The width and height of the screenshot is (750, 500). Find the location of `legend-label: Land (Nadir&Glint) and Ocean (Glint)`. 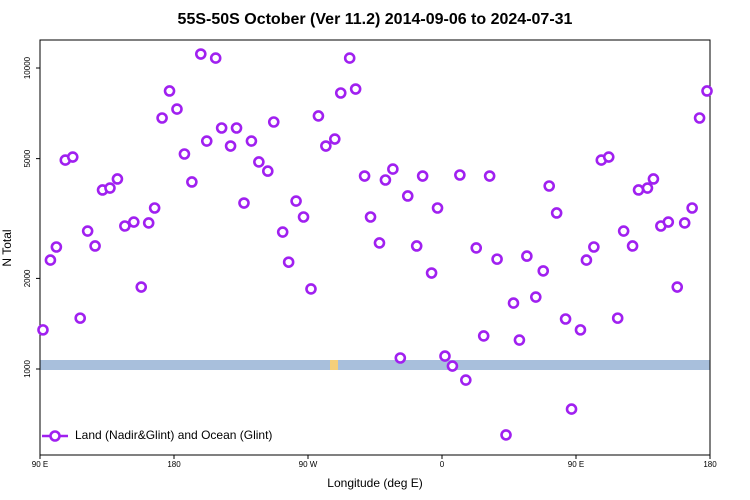

legend-label: Land (Nadir&Glint) and Ocean (Glint) is located at coordinates (173, 435).